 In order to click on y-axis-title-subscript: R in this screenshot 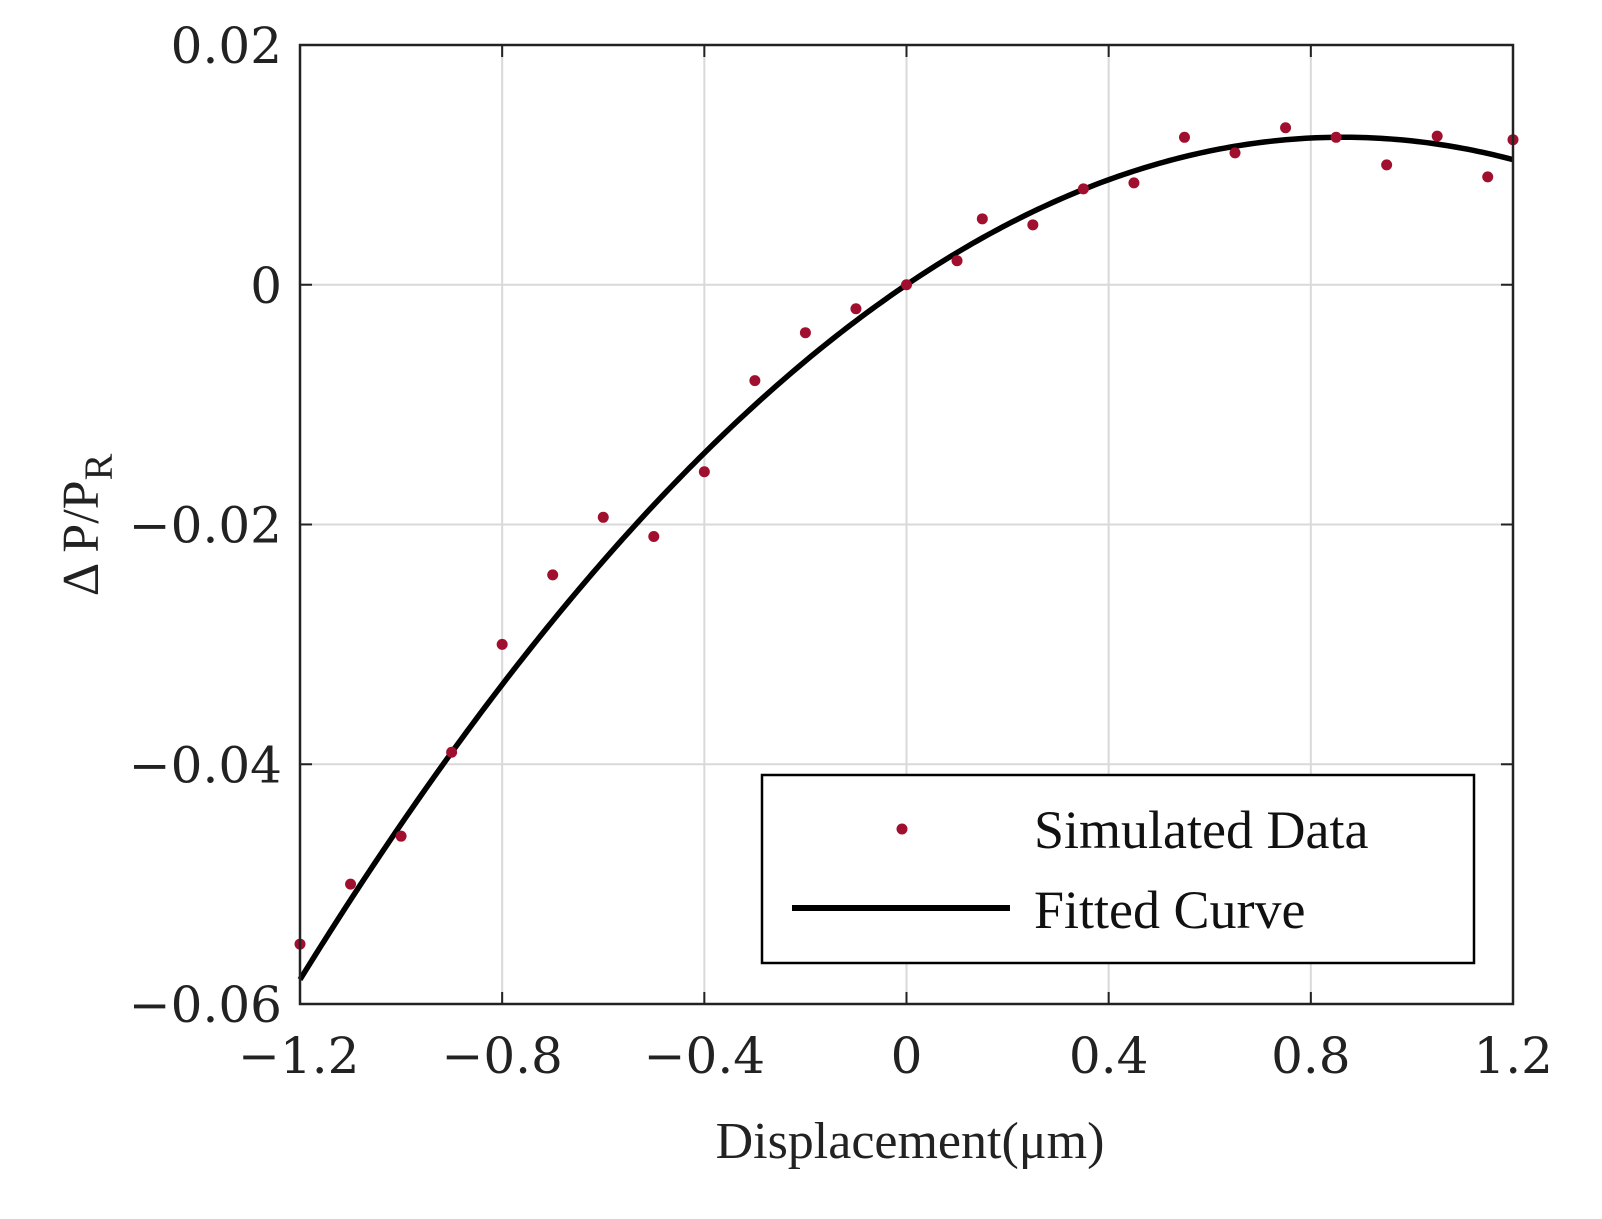, I will do `click(98, 466)`.